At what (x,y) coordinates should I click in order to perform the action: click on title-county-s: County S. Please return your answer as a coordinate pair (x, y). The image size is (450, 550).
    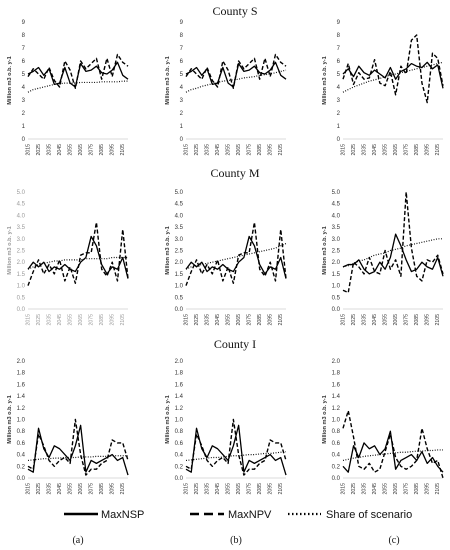
    Looking at the image, I should click on (234, 11).